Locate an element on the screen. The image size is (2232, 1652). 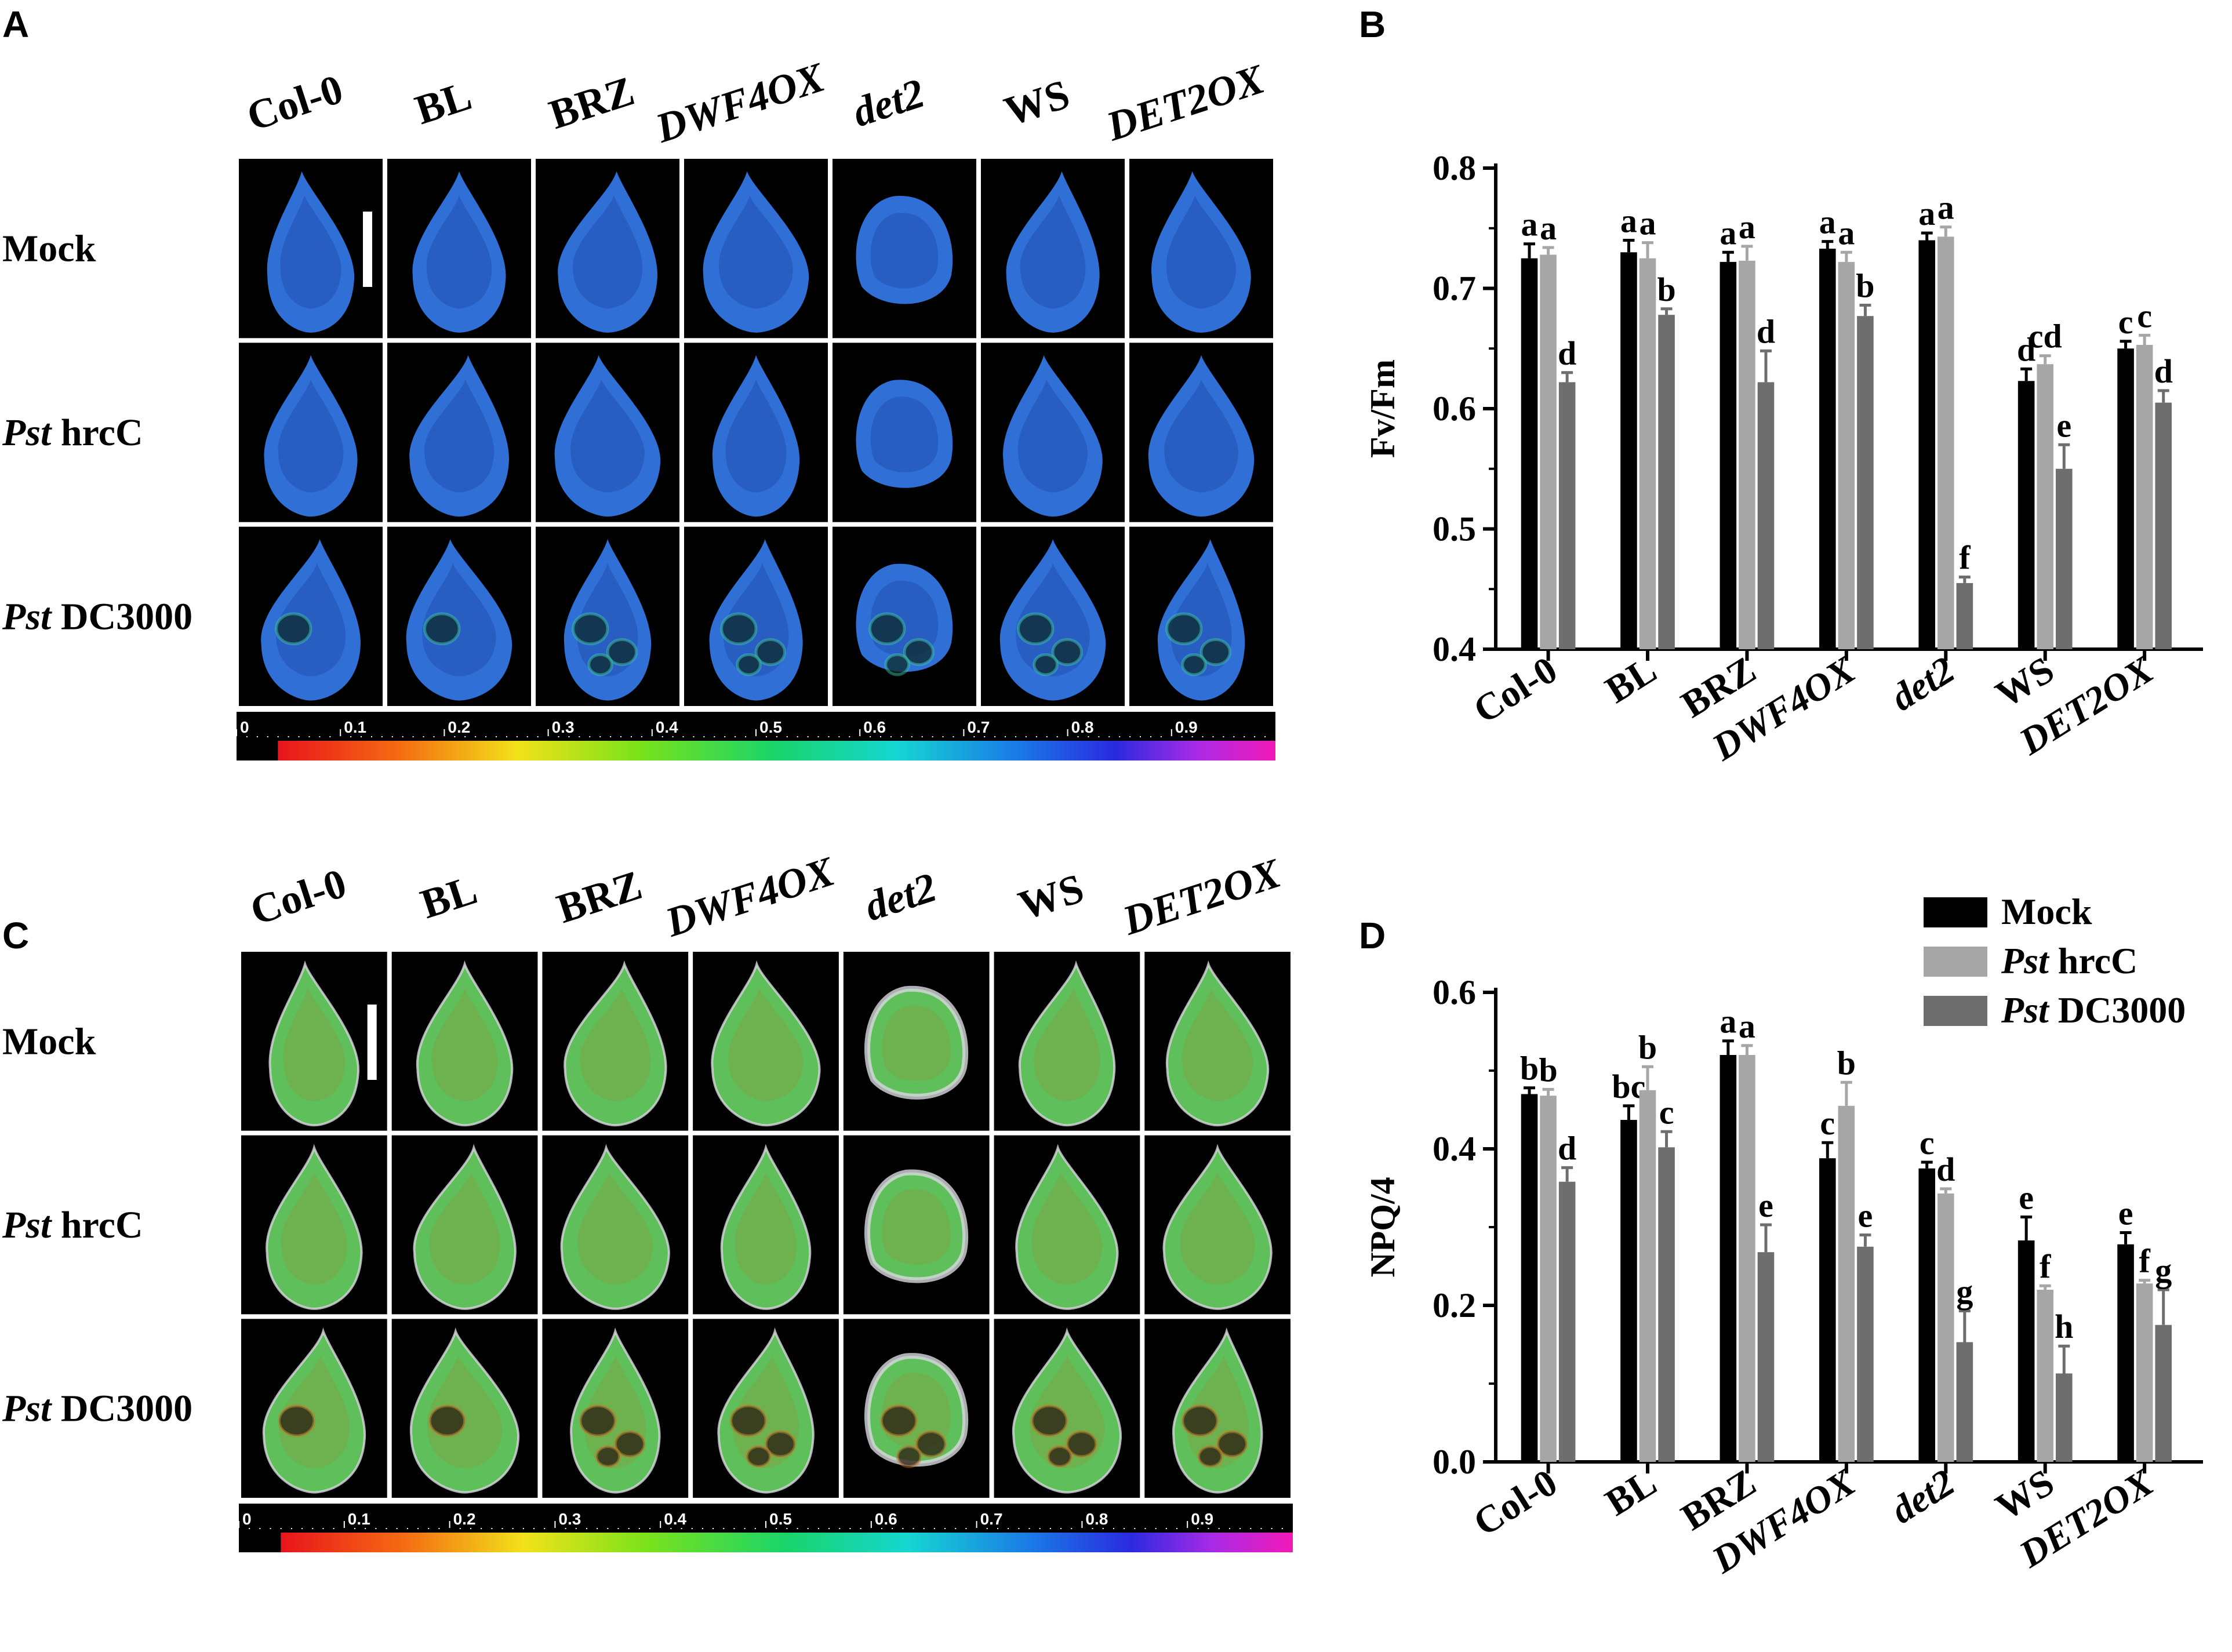
legend-swatch is located at coordinates (1956, 912).